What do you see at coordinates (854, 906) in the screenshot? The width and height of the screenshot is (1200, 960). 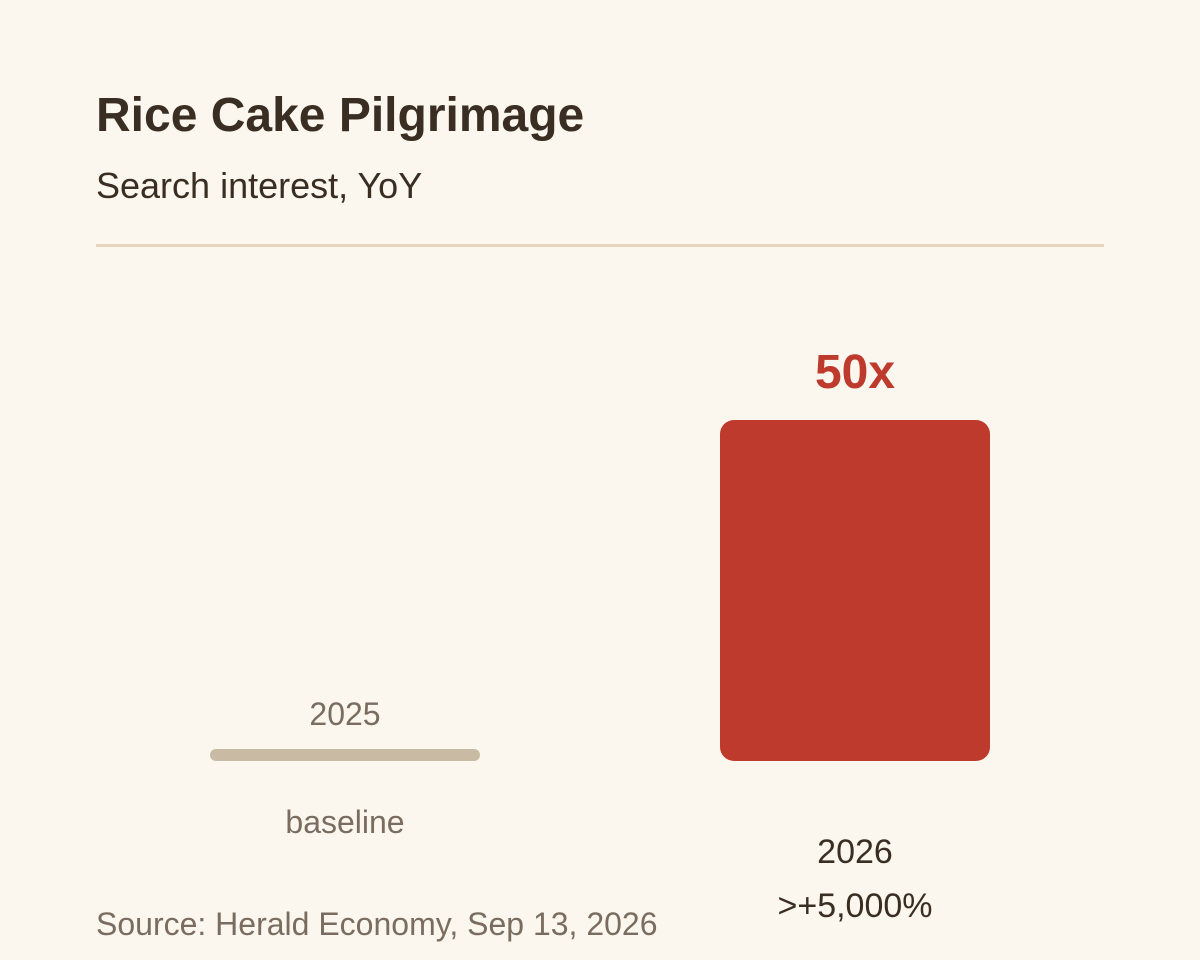 I see `bar-note-2026: >+5,000%` at bounding box center [854, 906].